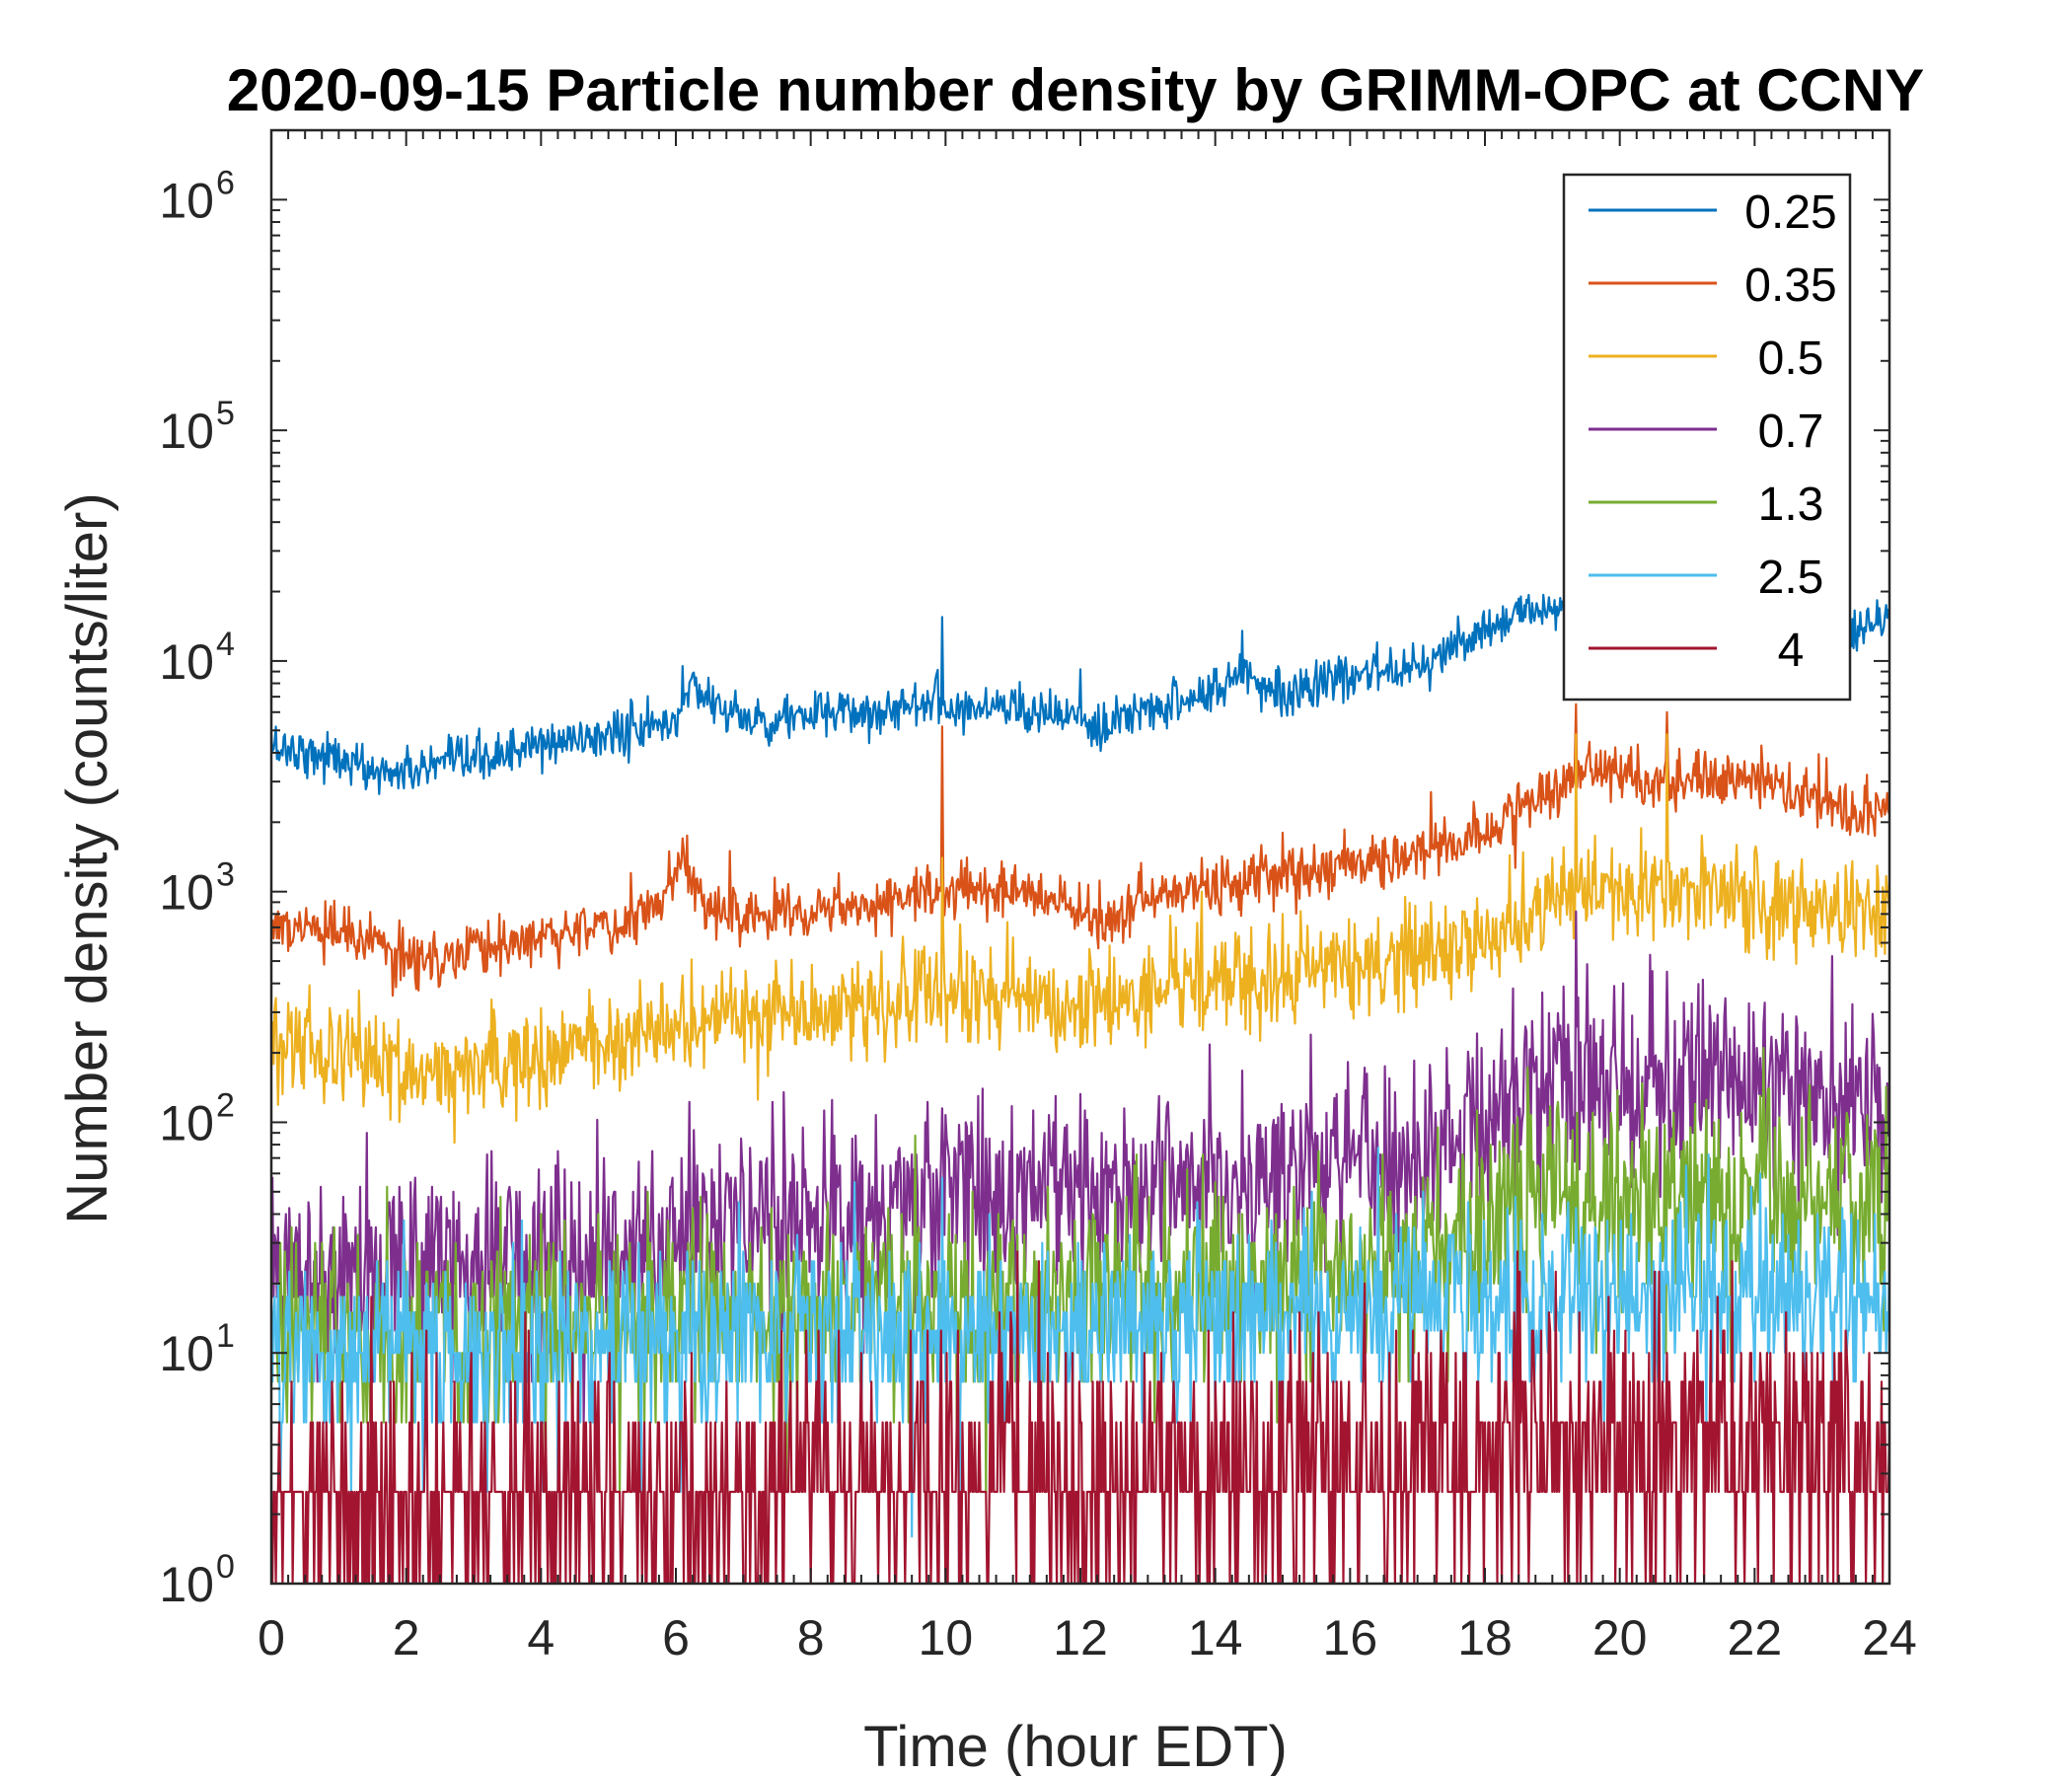 The height and width of the screenshot is (1776, 2072). Describe the element at coordinates (1791, 432) in the screenshot. I see `legend-label: 0.7` at that location.